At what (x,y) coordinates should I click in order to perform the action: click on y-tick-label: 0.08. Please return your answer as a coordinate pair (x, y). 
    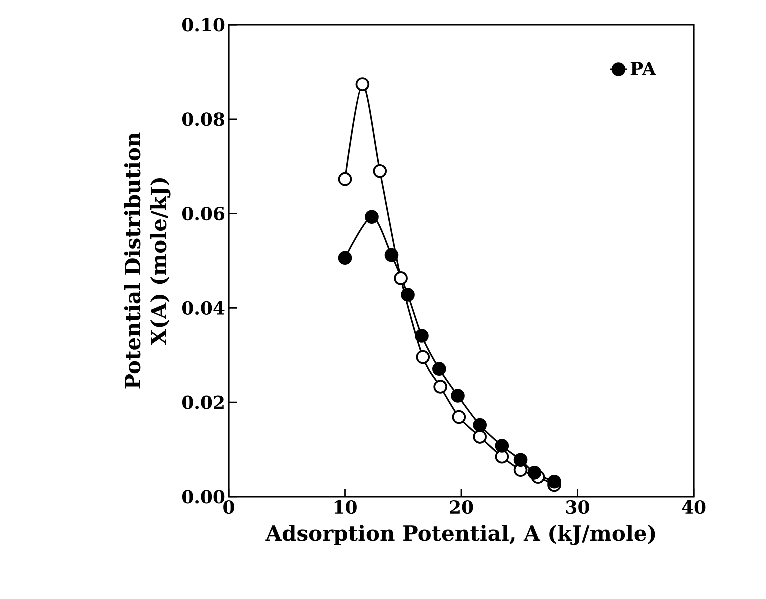
    Looking at the image, I should click on (203, 119).